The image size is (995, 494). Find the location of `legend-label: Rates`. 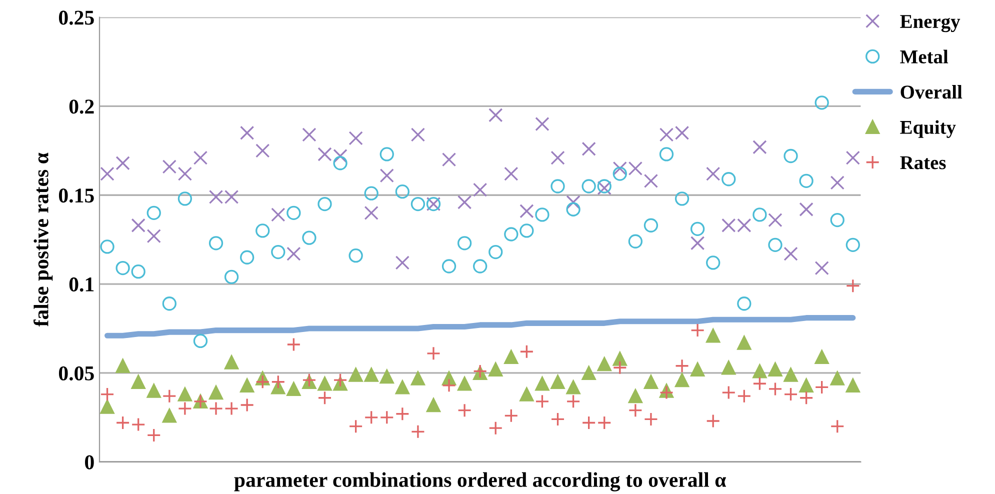

legend-label: Rates is located at coordinates (923, 163).